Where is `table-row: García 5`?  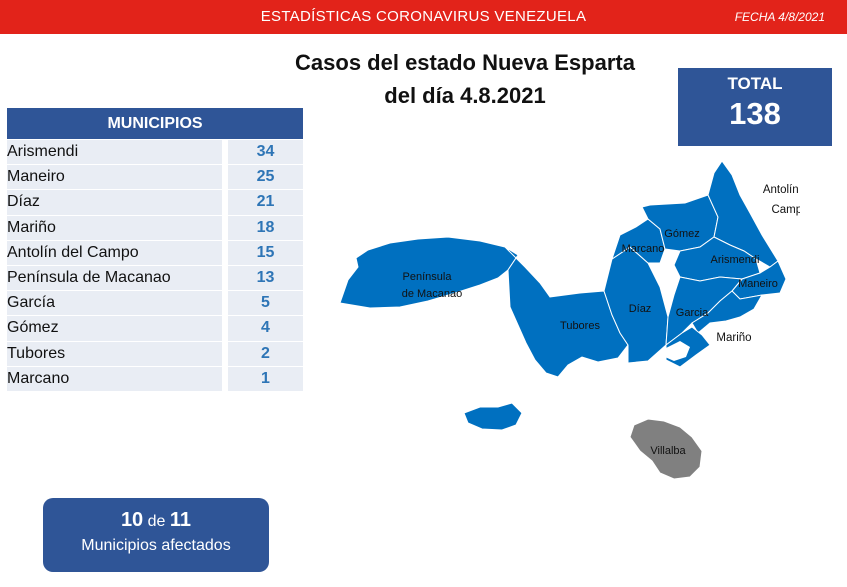
table-row: García 5 is located at coordinates (155, 303).